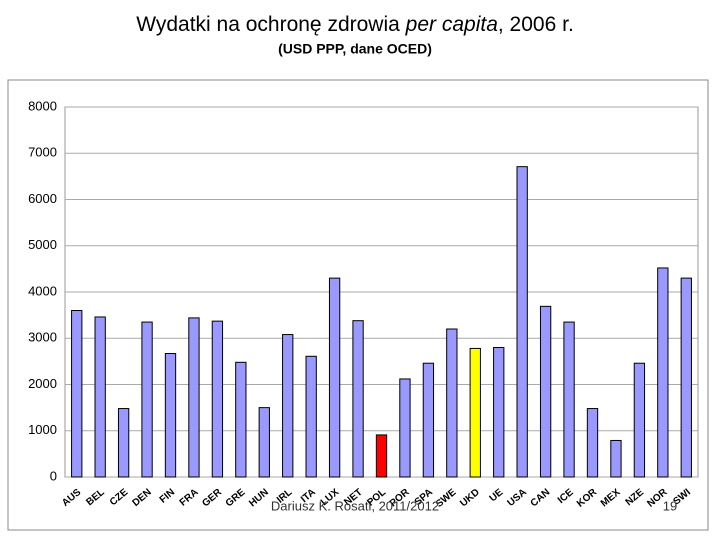 The height and width of the screenshot is (540, 720). I want to click on y-tick-label: 0, so click(53, 475).